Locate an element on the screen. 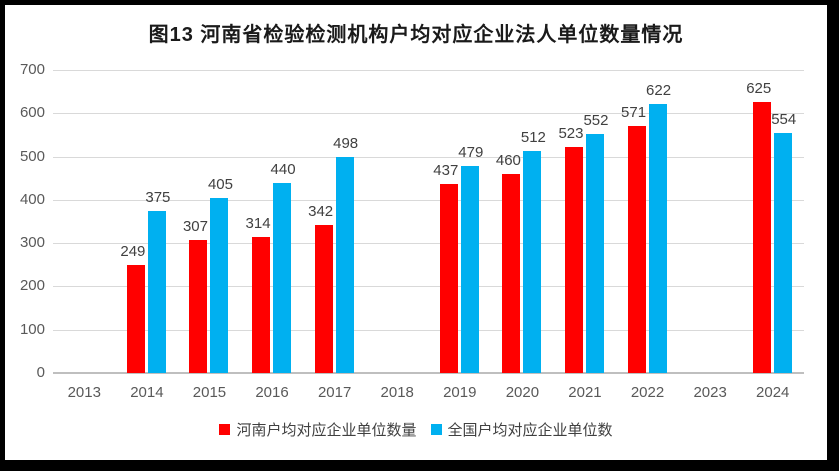 This screenshot has width=839, height=471. data-label-national-2020: 512 is located at coordinates (533, 138).